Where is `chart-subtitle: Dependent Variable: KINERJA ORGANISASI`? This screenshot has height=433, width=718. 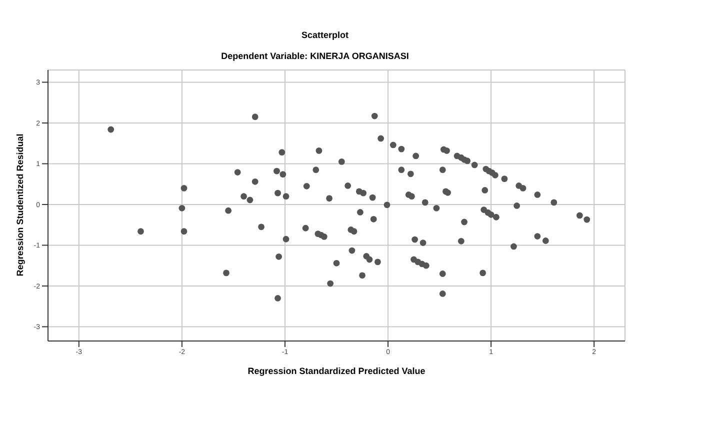 chart-subtitle: Dependent Variable: KINERJA ORGANISASI is located at coordinates (315, 56).